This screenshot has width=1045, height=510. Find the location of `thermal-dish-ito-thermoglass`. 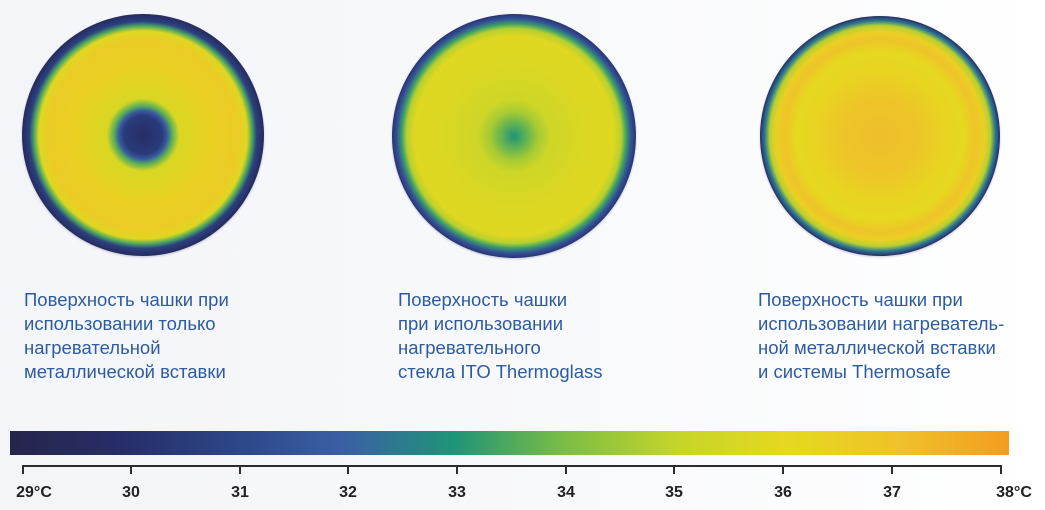

thermal-dish-ito-thermoglass is located at coordinates (514, 136).